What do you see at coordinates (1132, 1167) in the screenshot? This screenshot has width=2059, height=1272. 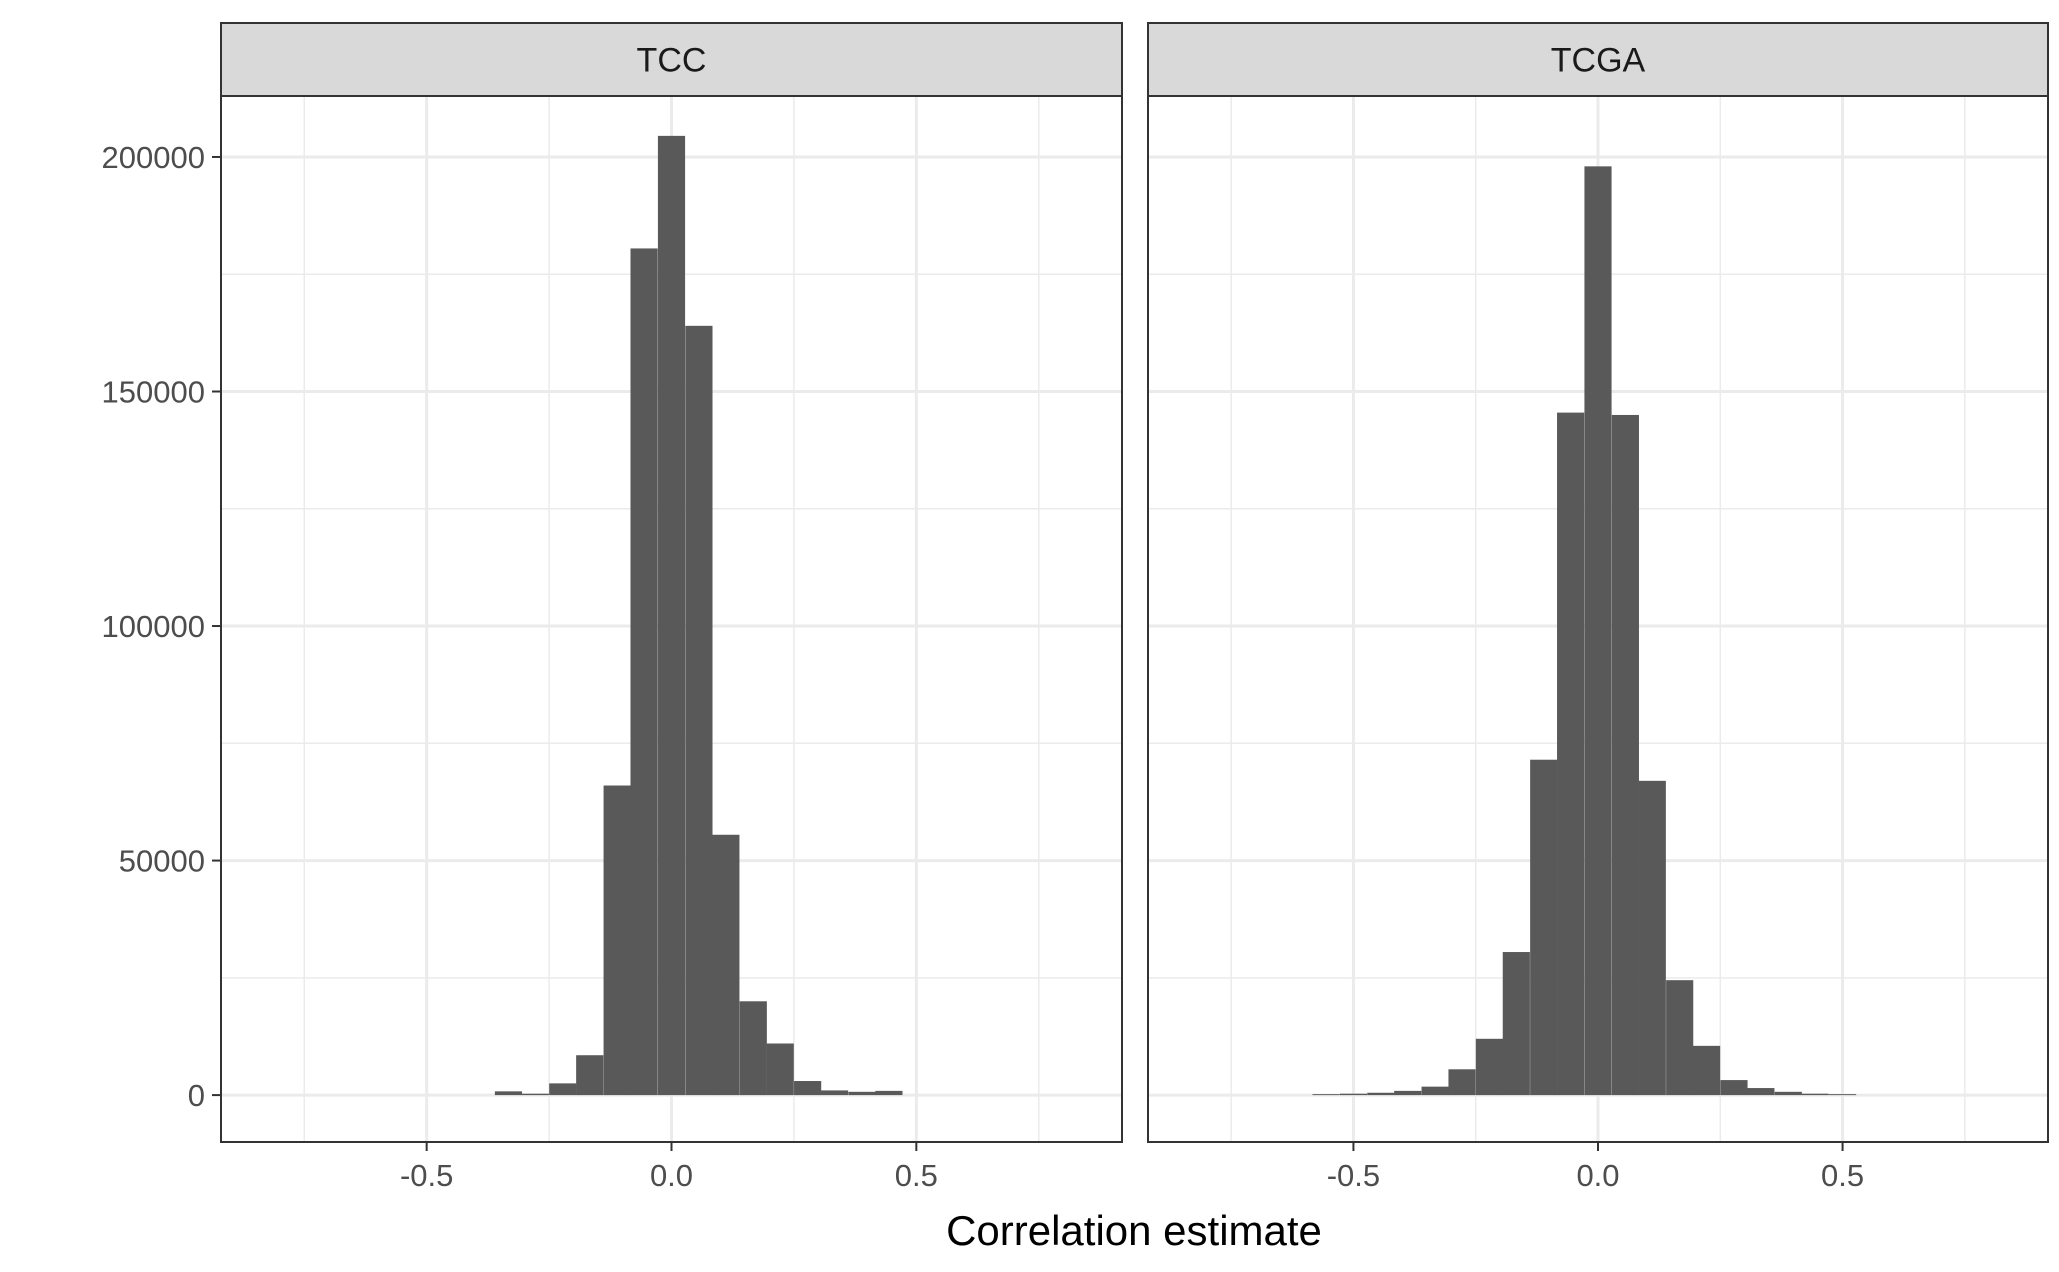 I see `x-axis: -0.5 0.0 0.5 -0.5 0.0 0.5` at bounding box center [1132, 1167].